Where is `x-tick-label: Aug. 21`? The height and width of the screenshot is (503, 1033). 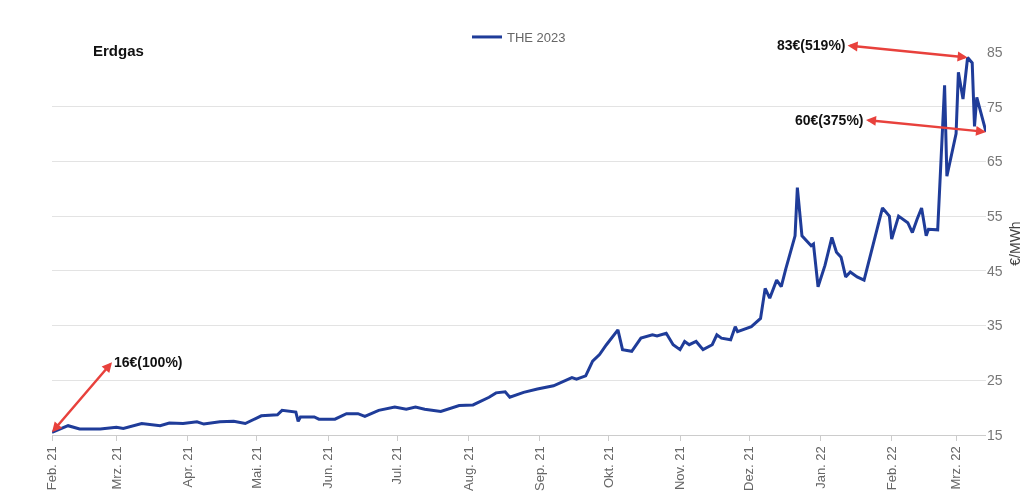 x-tick-label: Aug. 21 is located at coordinates (468, 469).